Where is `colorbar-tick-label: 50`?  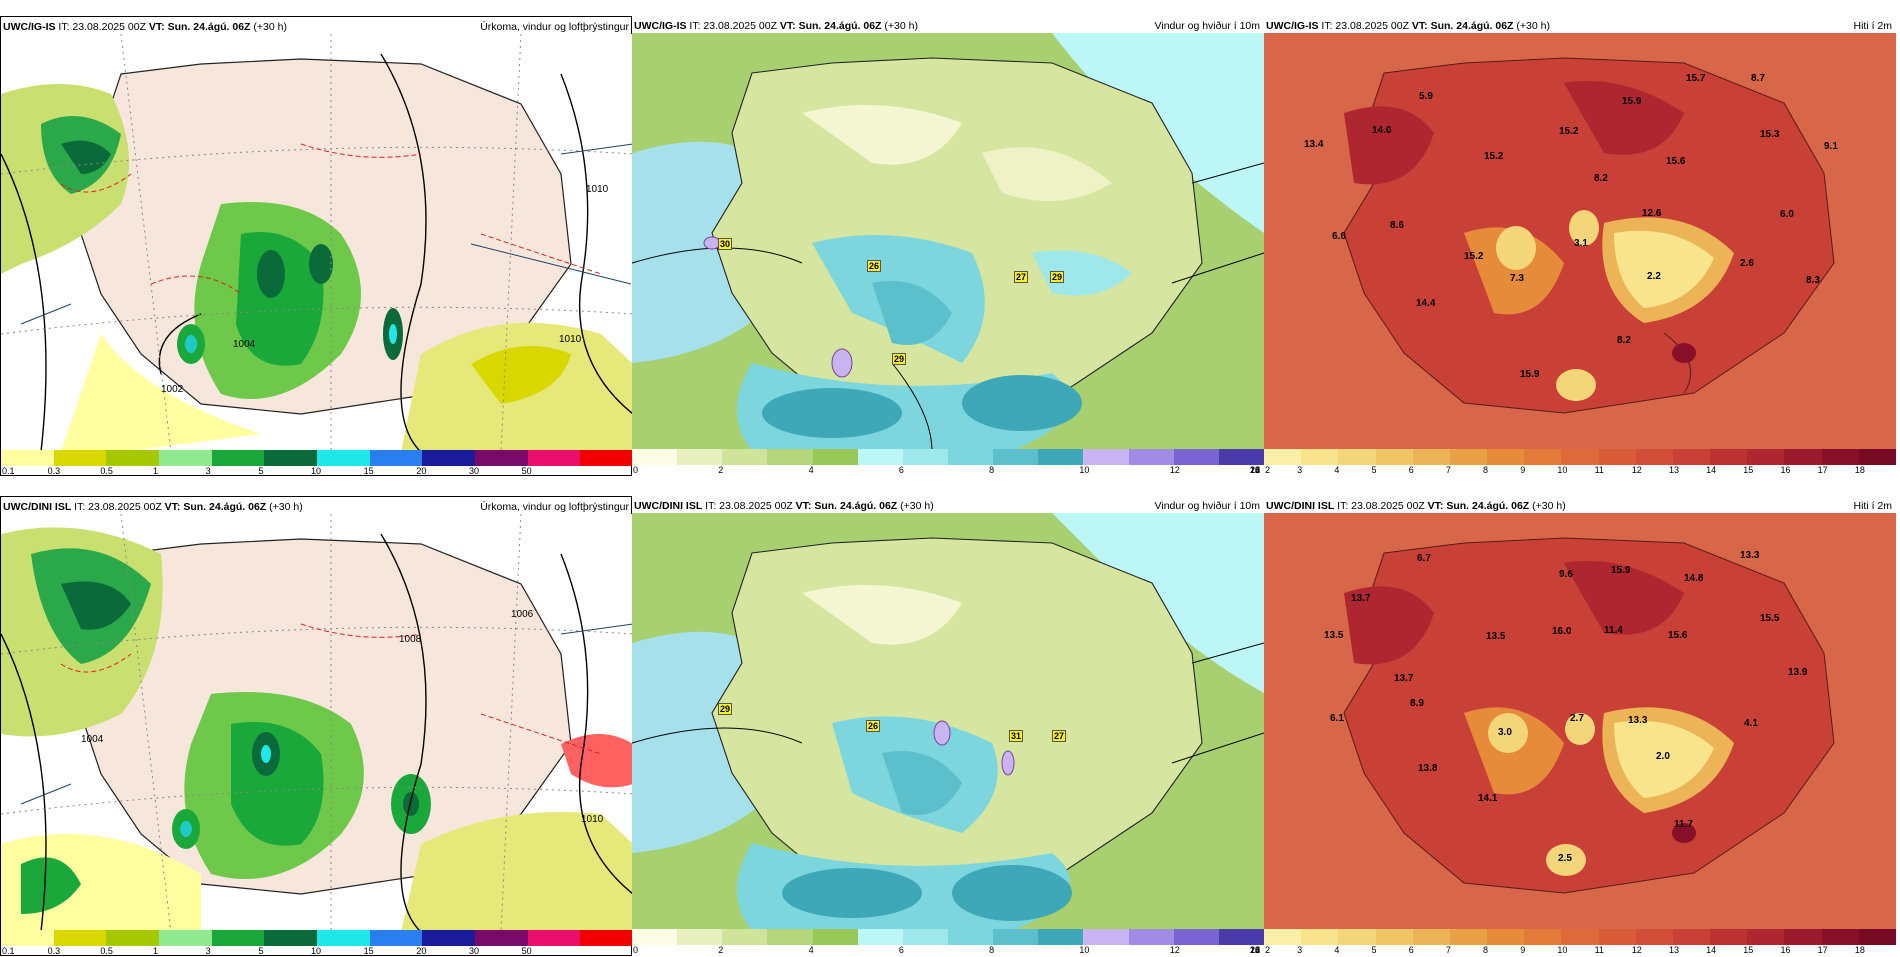 colorbar-tick-label: 50 is located at coordinates (526, 471).